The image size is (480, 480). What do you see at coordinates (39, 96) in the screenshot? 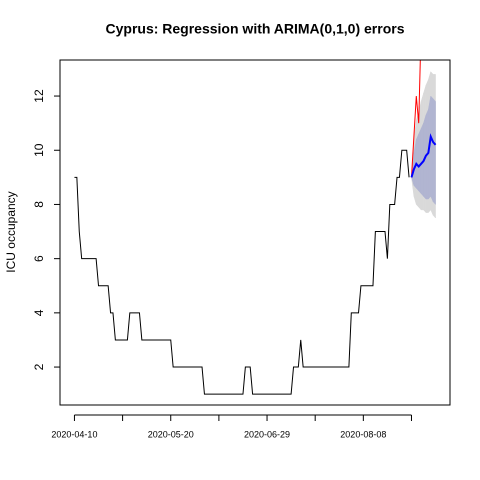
I see `y-tick-label: 12` at bounding box center [39, 96].